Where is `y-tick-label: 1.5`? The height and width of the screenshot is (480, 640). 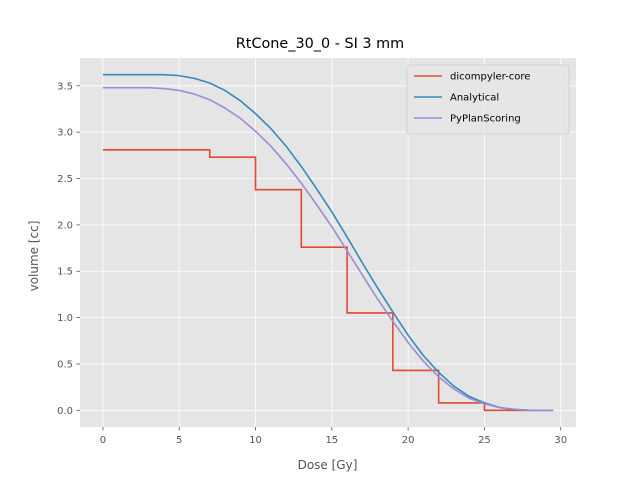 y-tick-label: 1.5 is located at coordinates (65, 272).